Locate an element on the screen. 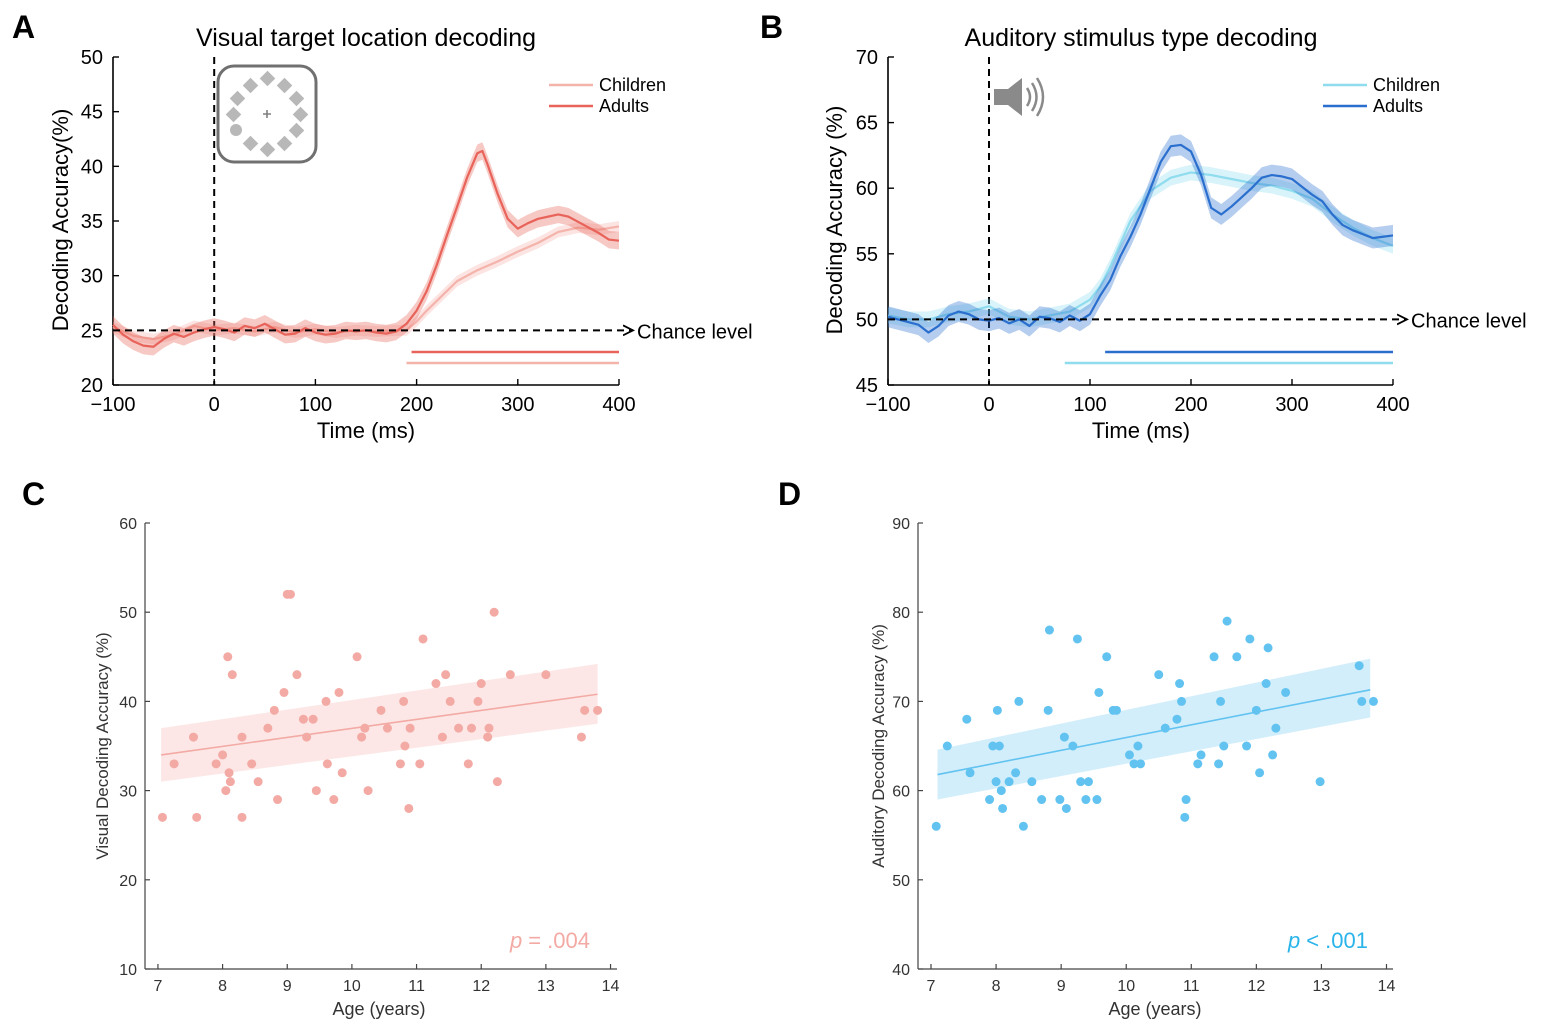  panel-b-y-tick-label: 45 is located at coordinates (867, 386).